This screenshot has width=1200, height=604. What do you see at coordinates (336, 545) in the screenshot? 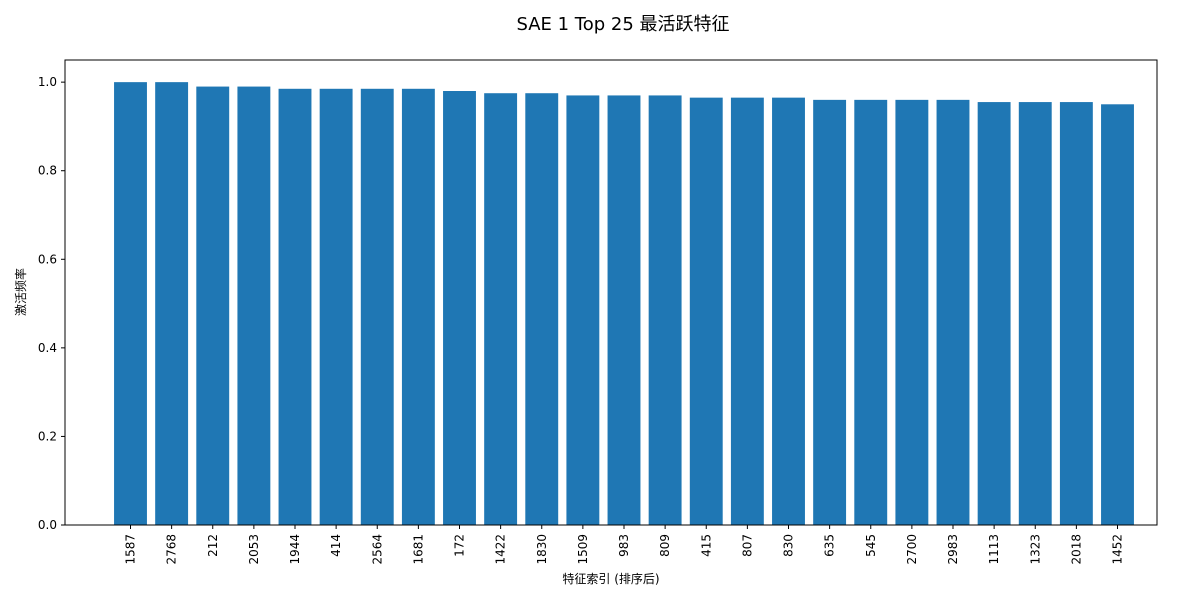
I see `x-tick-label: 414` at bounding box center [336, 545].